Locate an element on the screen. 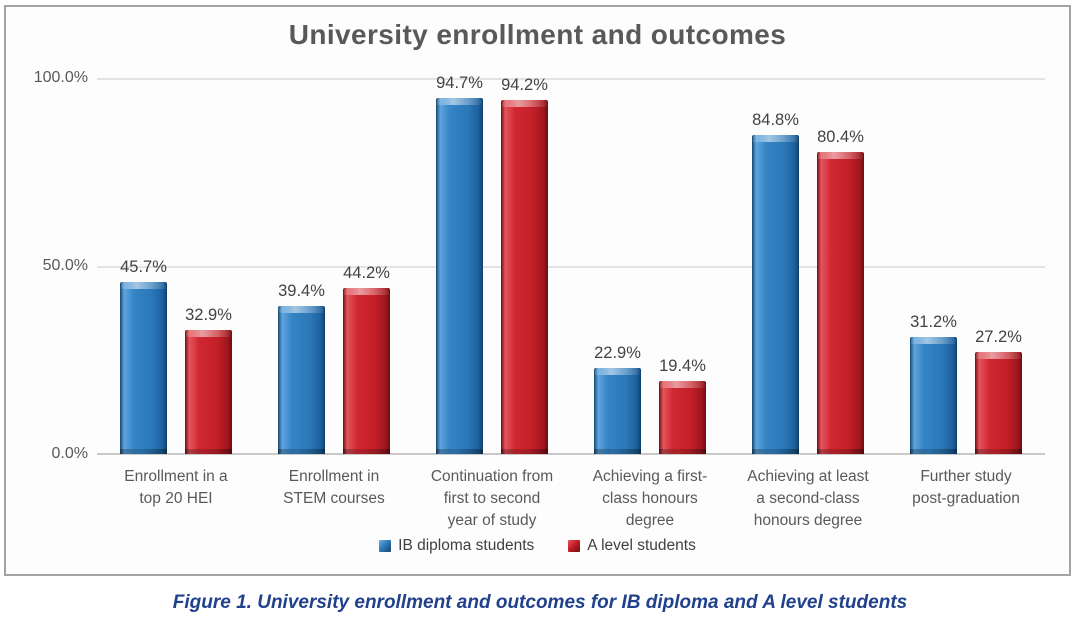  bar-ib-diploma-students-4: 84.8% is located at coordinates (775, 282).